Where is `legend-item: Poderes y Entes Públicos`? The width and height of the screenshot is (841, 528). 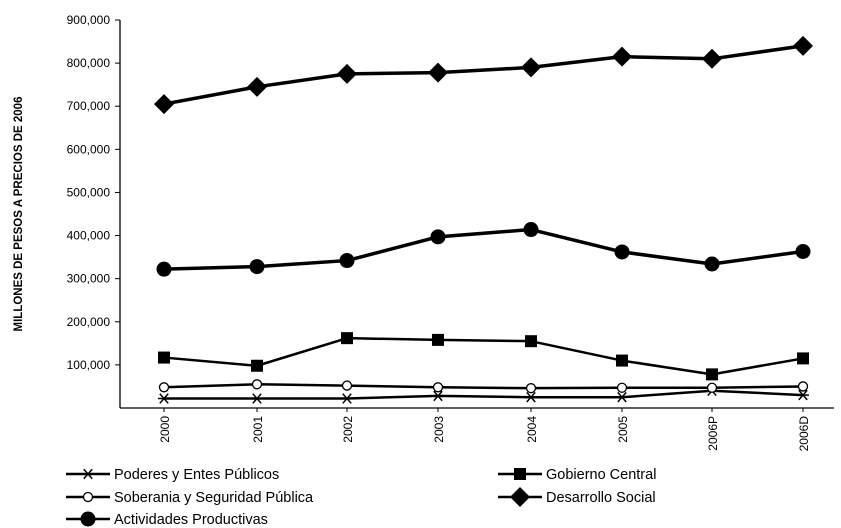 legend-item: Poderes y Entes Públicos is located at coordinates (172, 475).